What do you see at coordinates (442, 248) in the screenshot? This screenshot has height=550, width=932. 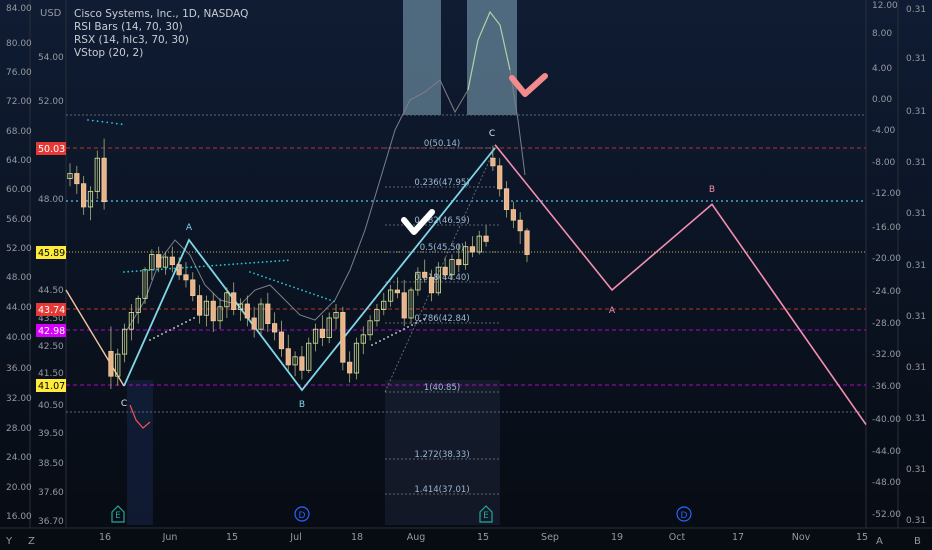 I see `fib-level-label: 0.5(45.50)` at bounding box center [442, 248].